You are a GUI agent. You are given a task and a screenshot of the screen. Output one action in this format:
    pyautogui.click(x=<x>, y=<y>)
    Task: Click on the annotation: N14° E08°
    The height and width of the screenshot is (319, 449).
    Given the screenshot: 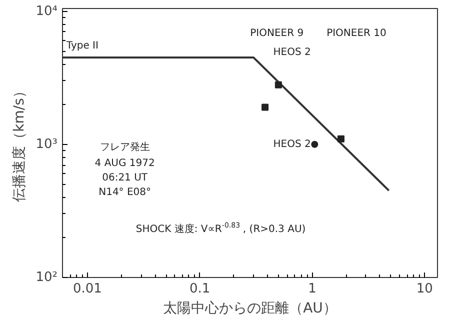 What is the action you would take?
    pyautogui.click(x=125, y=192)
    